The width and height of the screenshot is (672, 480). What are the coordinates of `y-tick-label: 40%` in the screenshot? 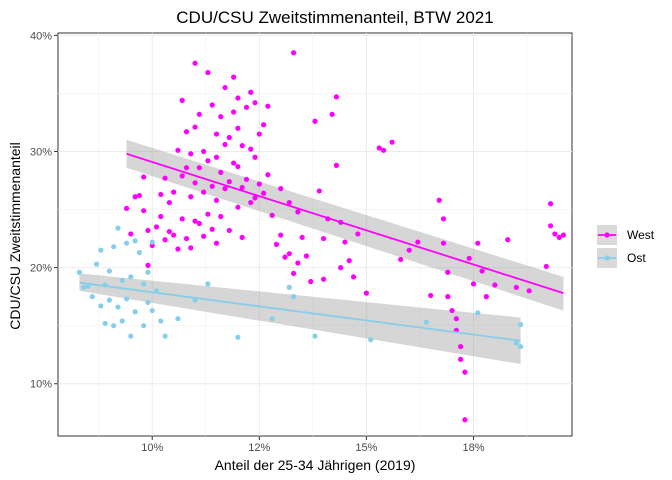 It's located at (41, 36).